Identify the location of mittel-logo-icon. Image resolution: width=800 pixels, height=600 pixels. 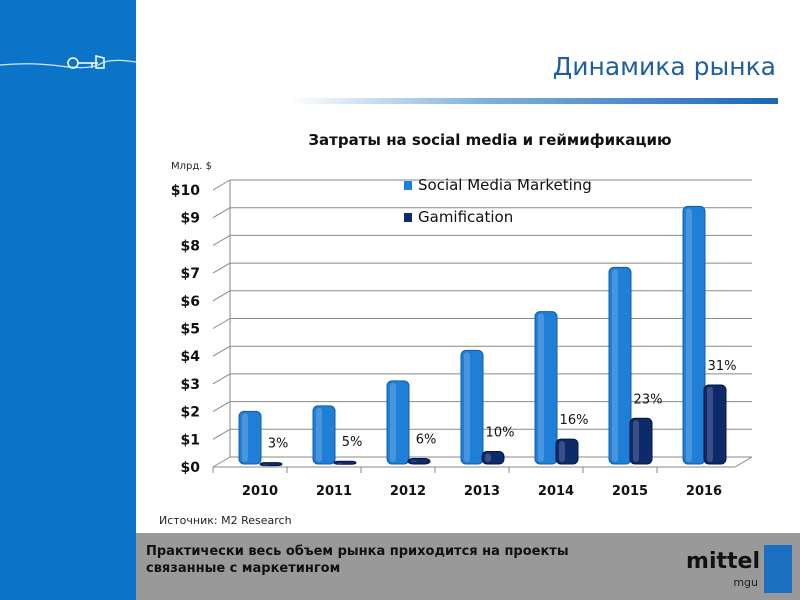
(778, 569).